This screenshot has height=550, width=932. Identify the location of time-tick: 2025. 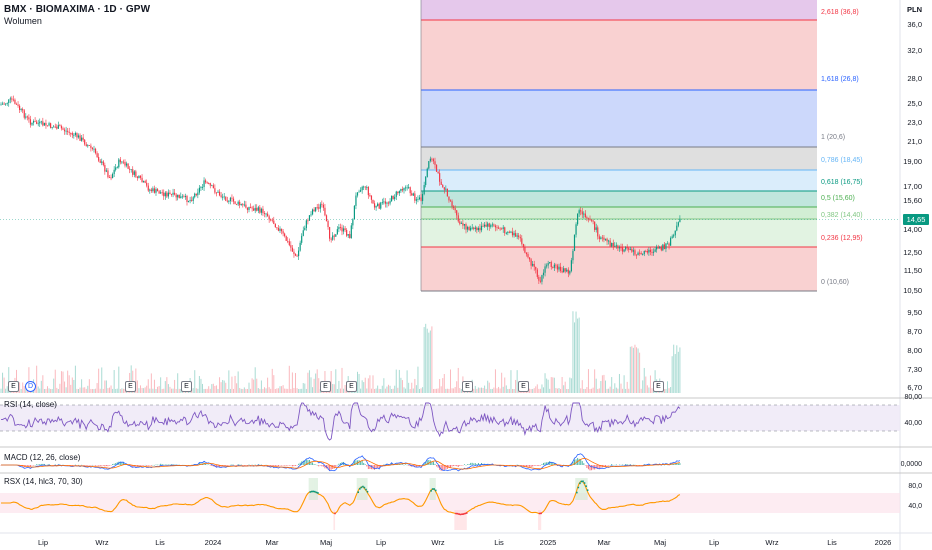
(548, 542).